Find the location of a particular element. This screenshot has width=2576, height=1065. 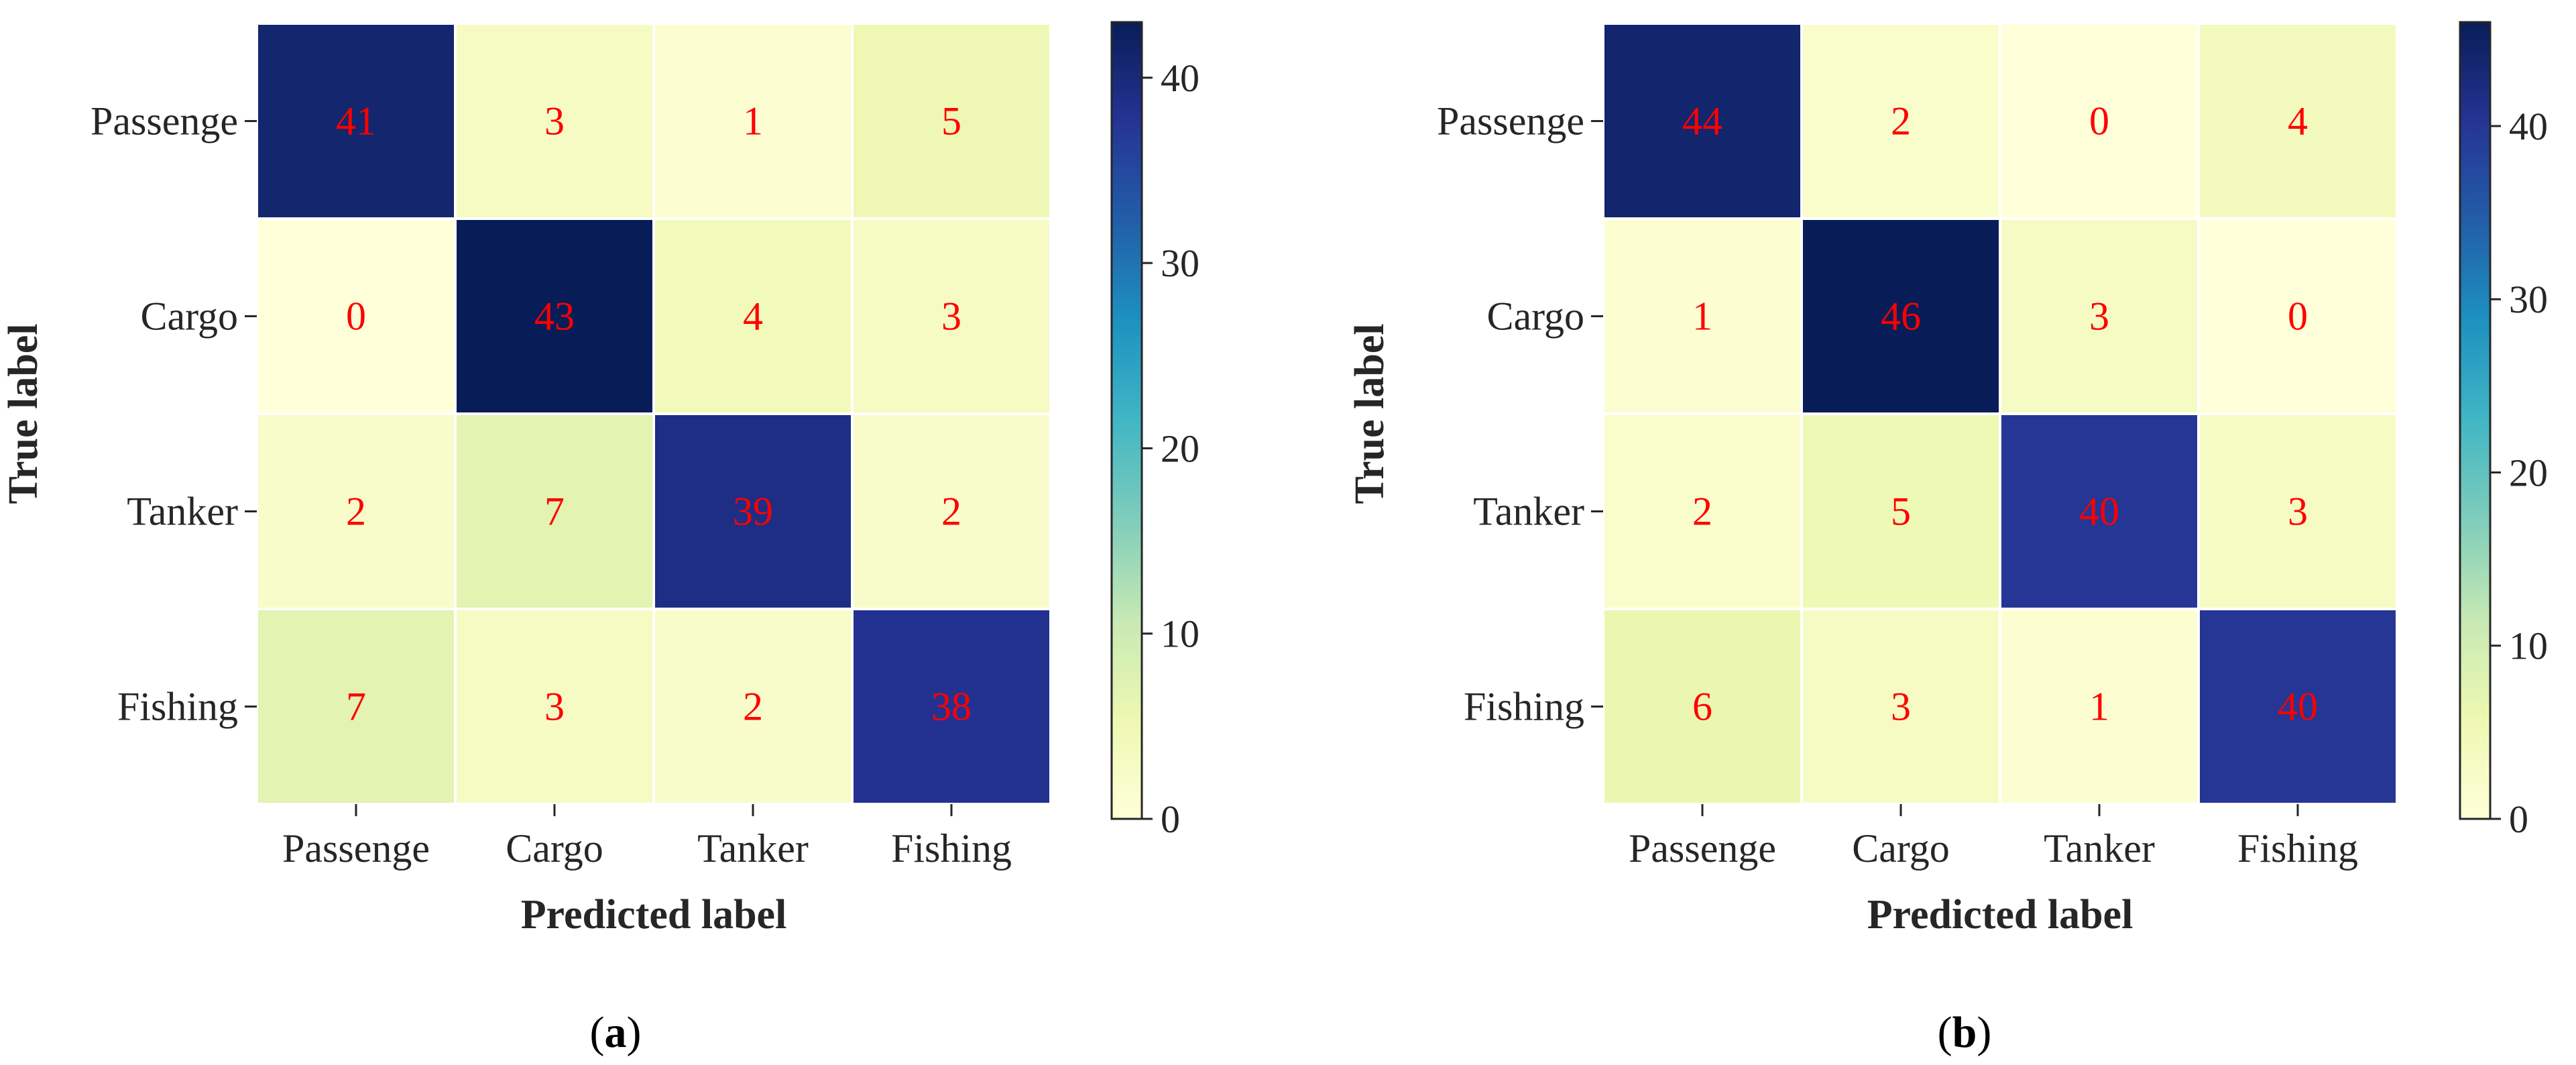

panel-letter: a is located at coordinates (616, 1032).